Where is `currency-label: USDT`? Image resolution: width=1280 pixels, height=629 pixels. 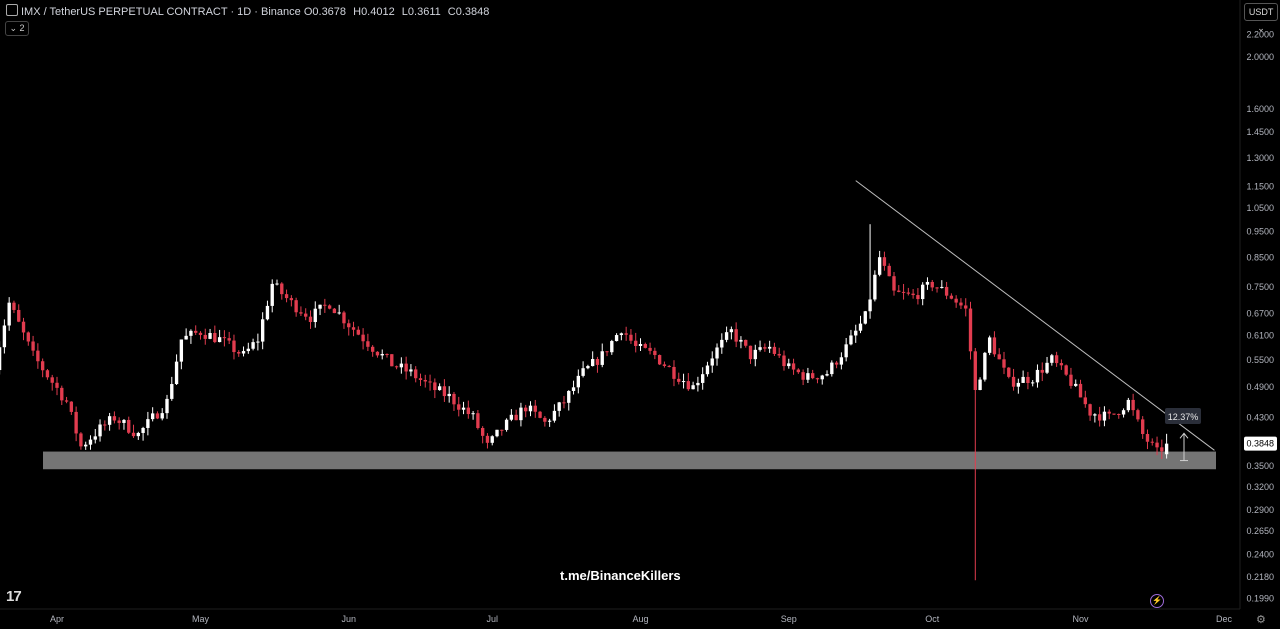
currency-label: USDT is located at coordinates (1261, 12).